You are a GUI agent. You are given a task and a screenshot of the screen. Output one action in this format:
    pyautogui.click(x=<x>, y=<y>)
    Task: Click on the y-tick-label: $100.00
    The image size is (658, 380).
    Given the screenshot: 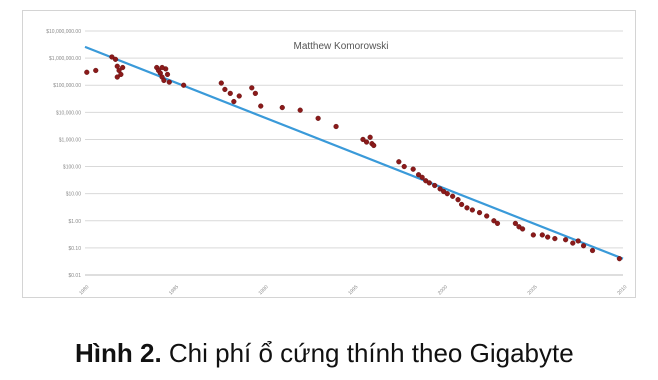 What is the action you would take?
    pyautogui.click(x=72, y=168)
    